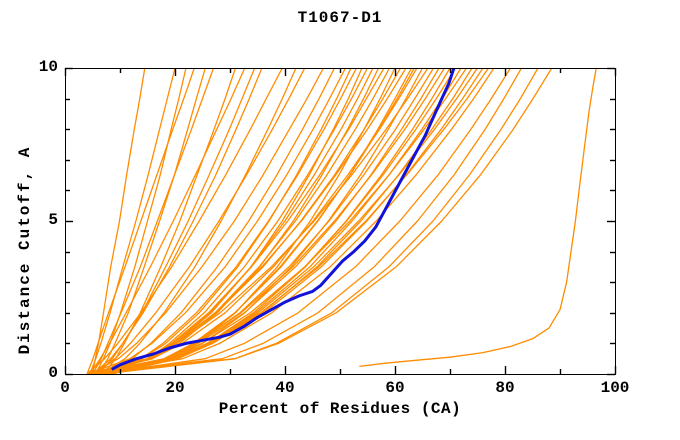 Image resolution: width=680 pixels, height=440 pixels. What do you see at coordinates (505, 388) in the screenshot?
I see `x-tick-label: 80` at bounding box center [505, 388].